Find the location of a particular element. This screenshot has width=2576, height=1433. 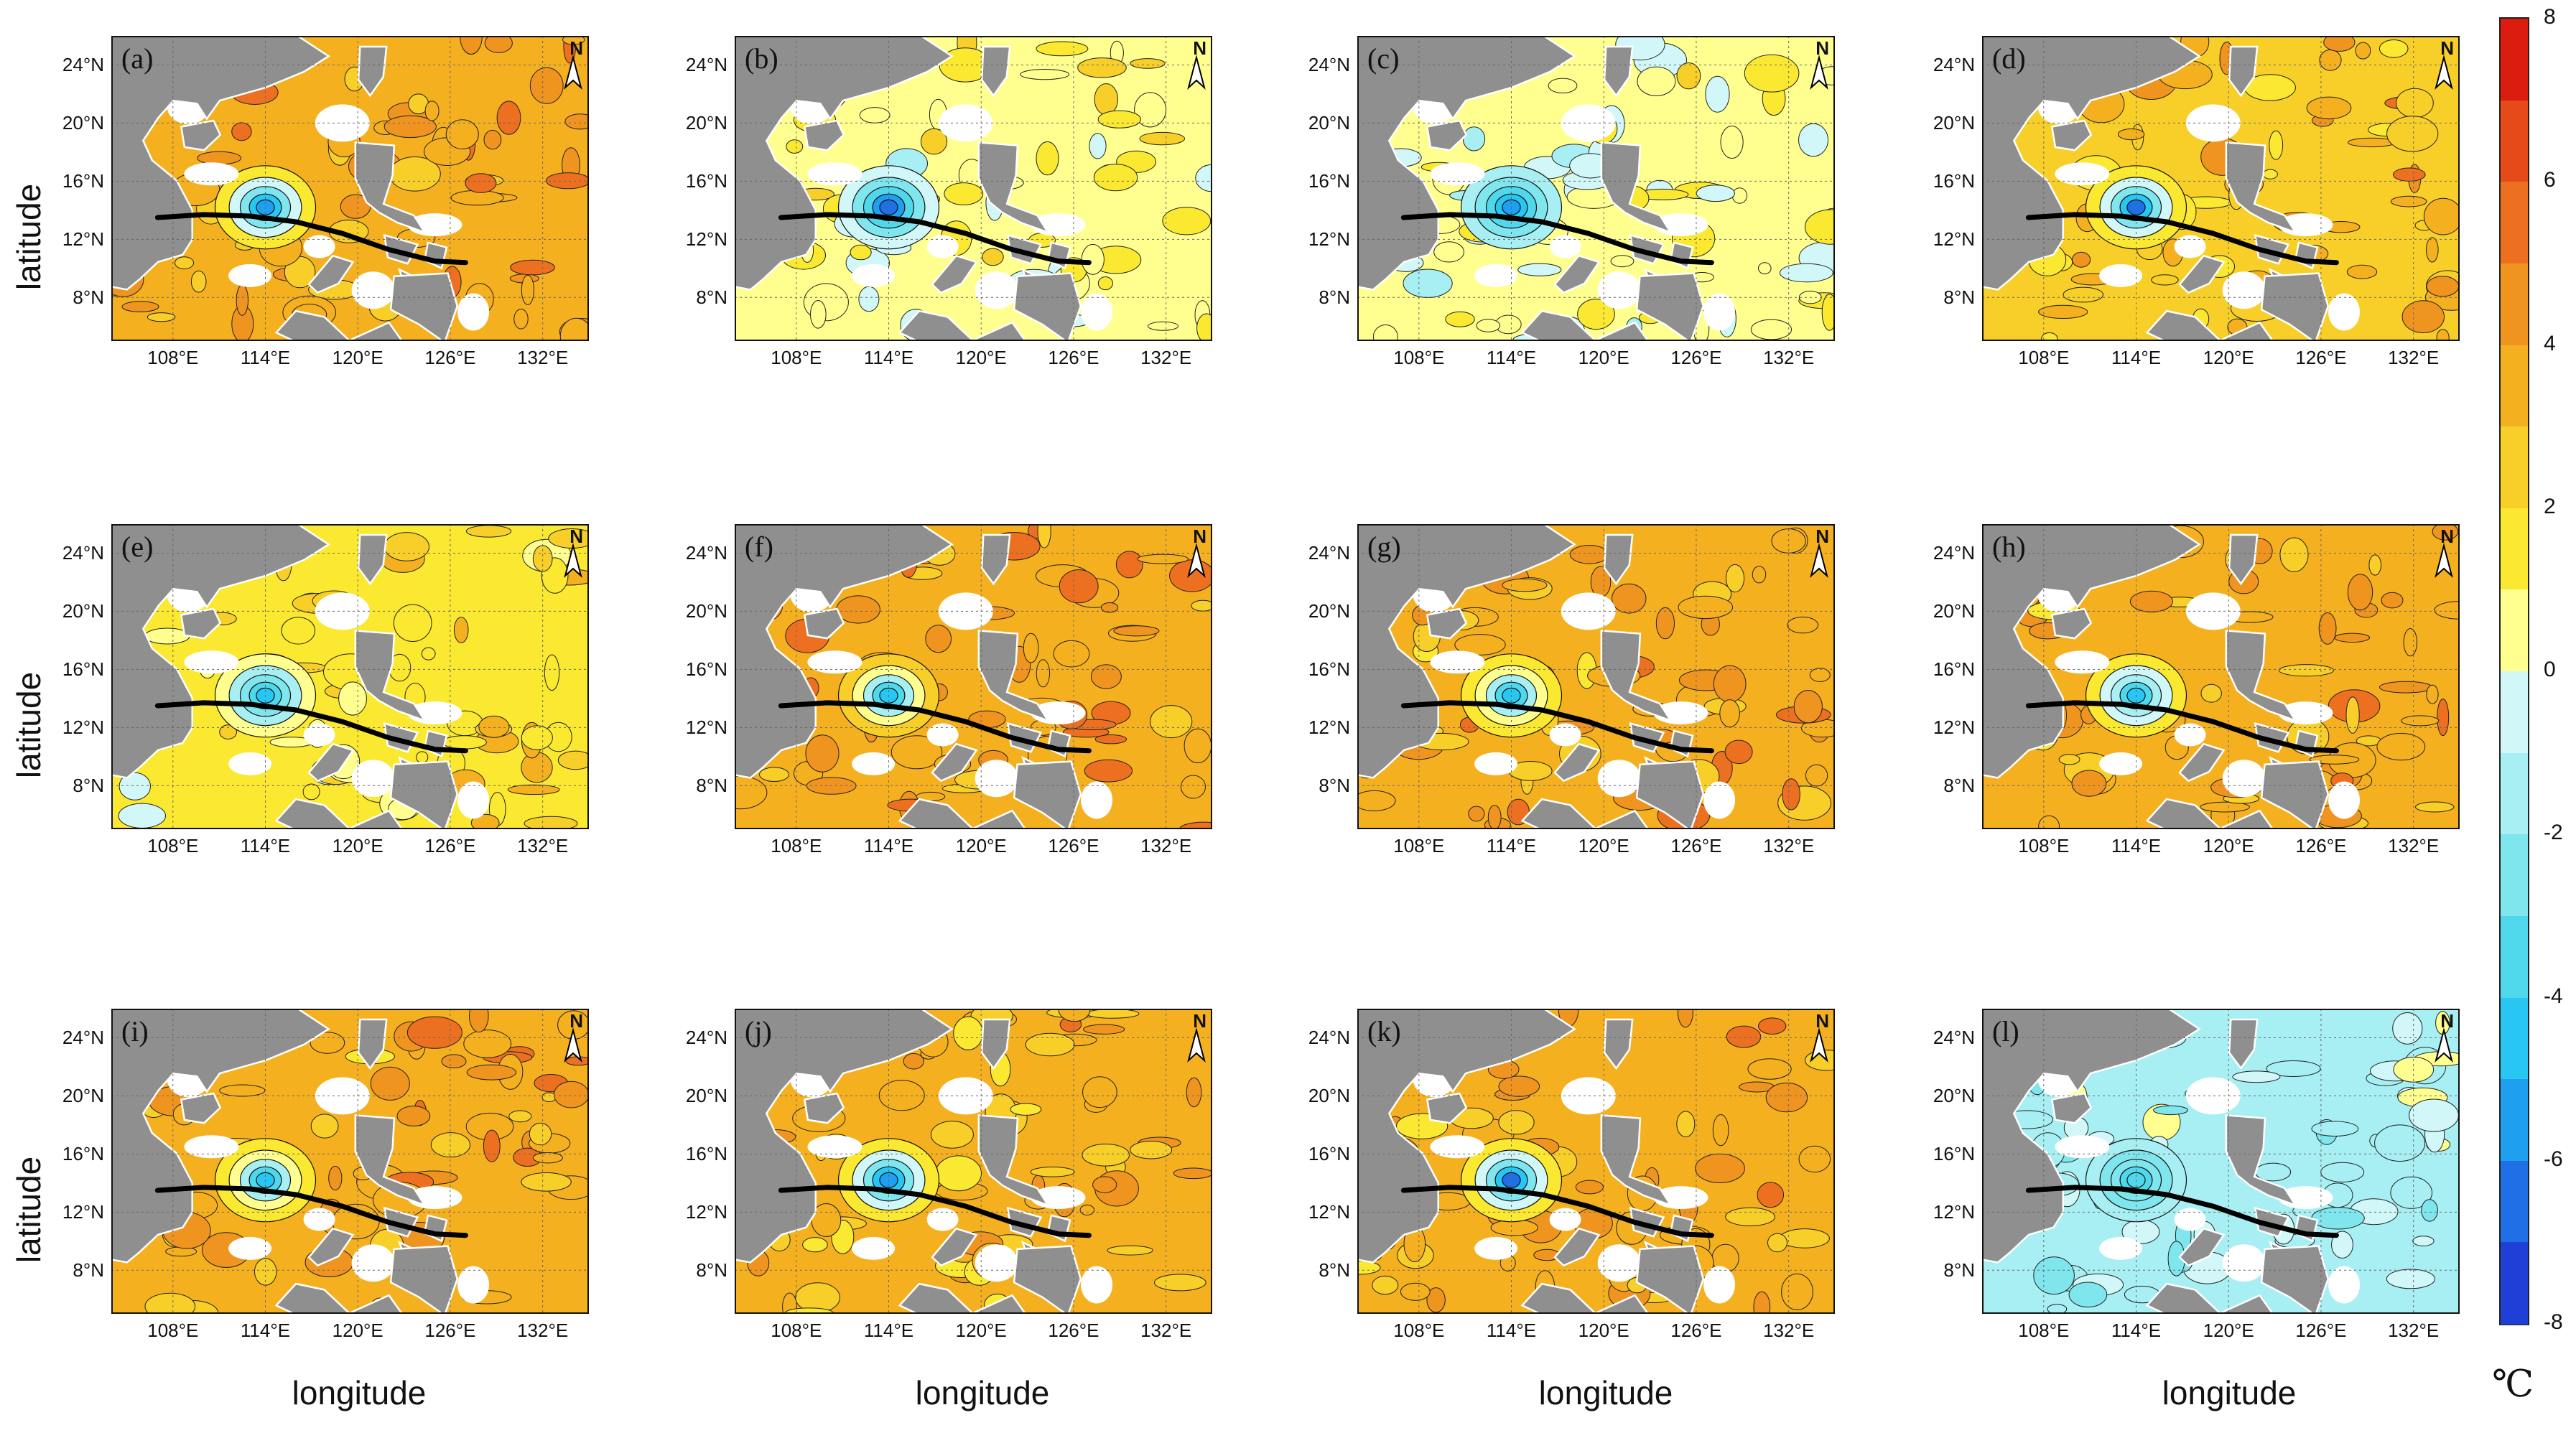

y-axis-title: latitude is located at coordinates (28, 237).